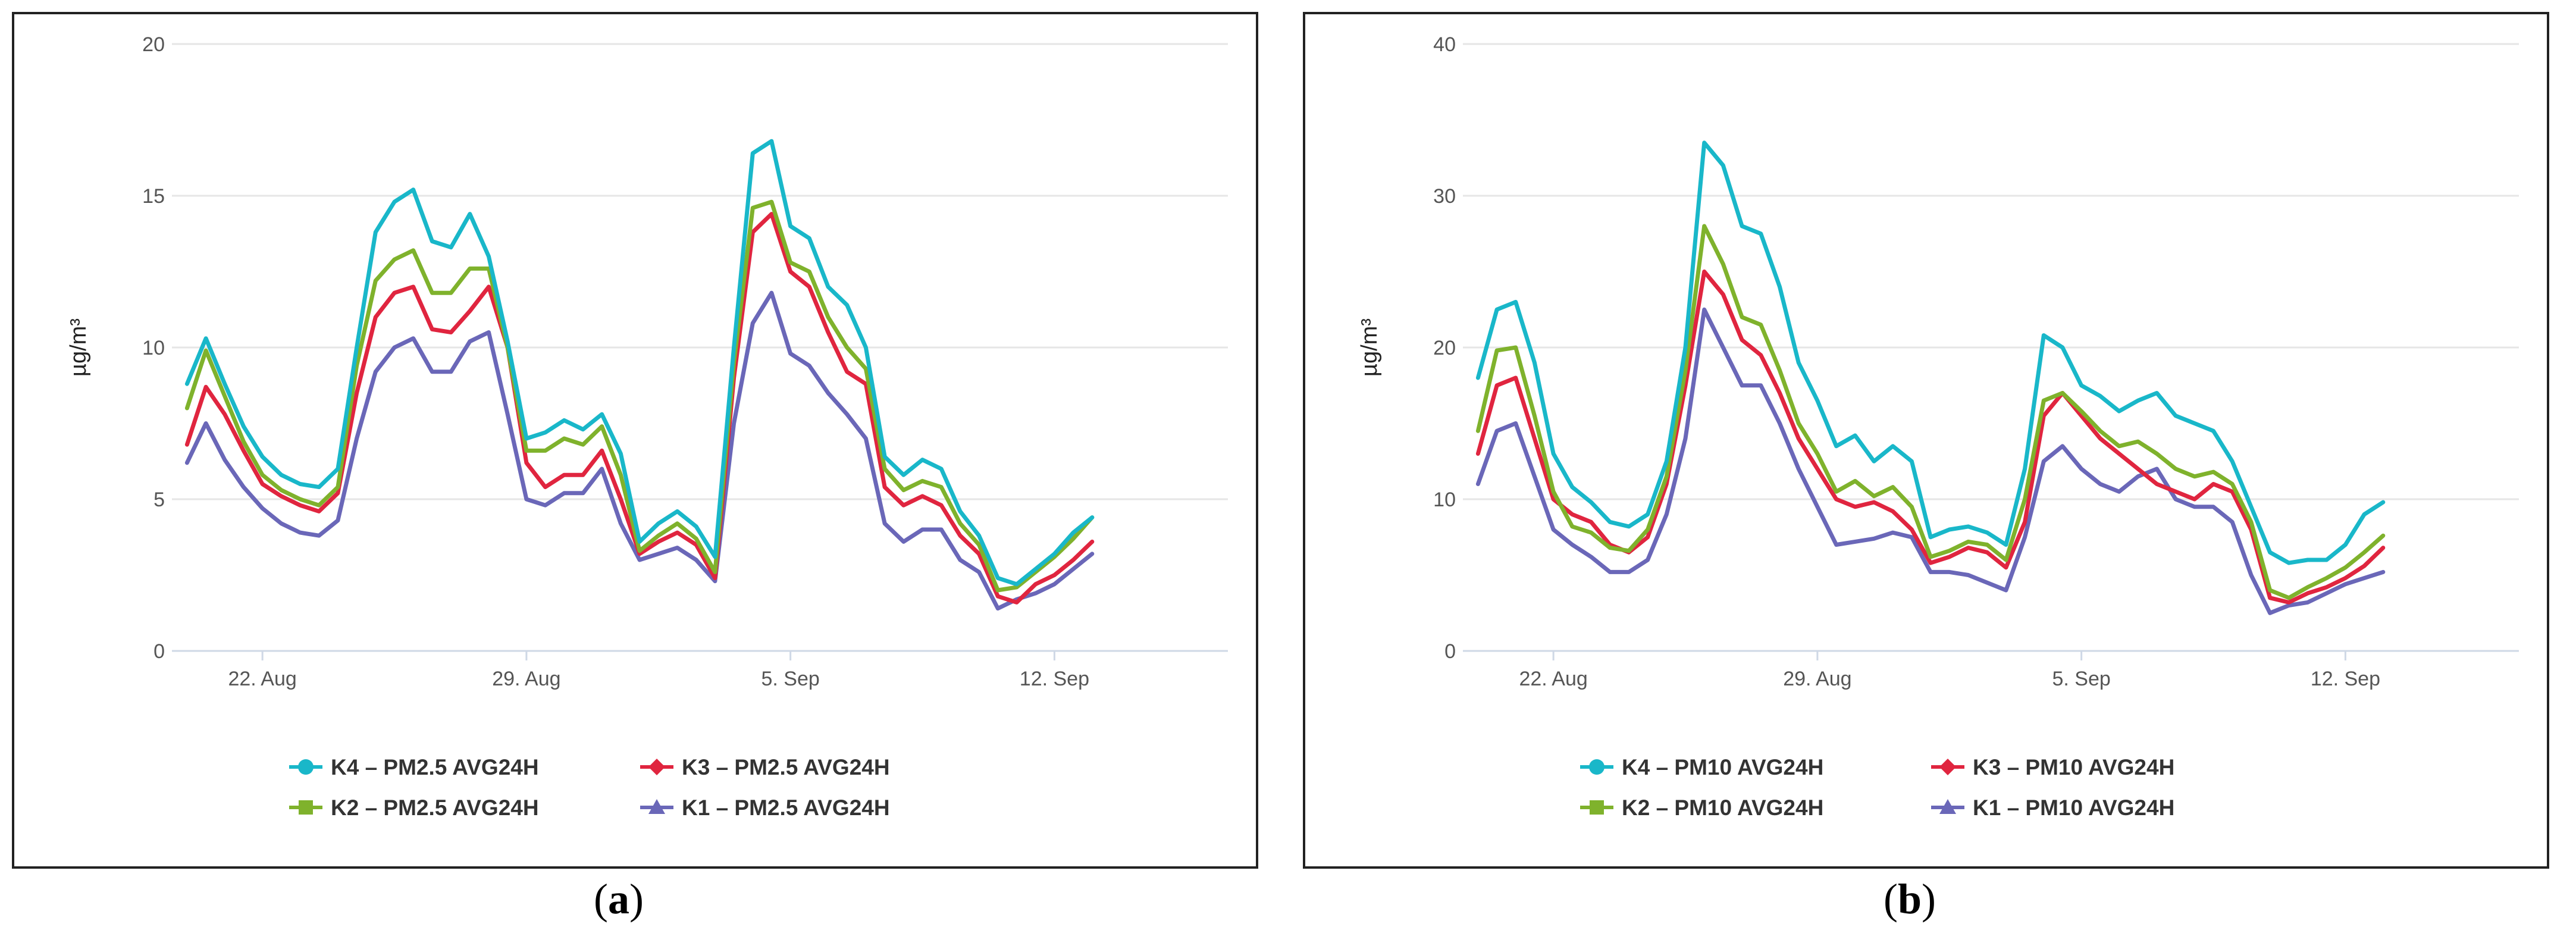  What do you see at coordinates (306, 767) in the screenshot?
I see `chart-a-legend-k4-marker` at bounding box center [306, 767].